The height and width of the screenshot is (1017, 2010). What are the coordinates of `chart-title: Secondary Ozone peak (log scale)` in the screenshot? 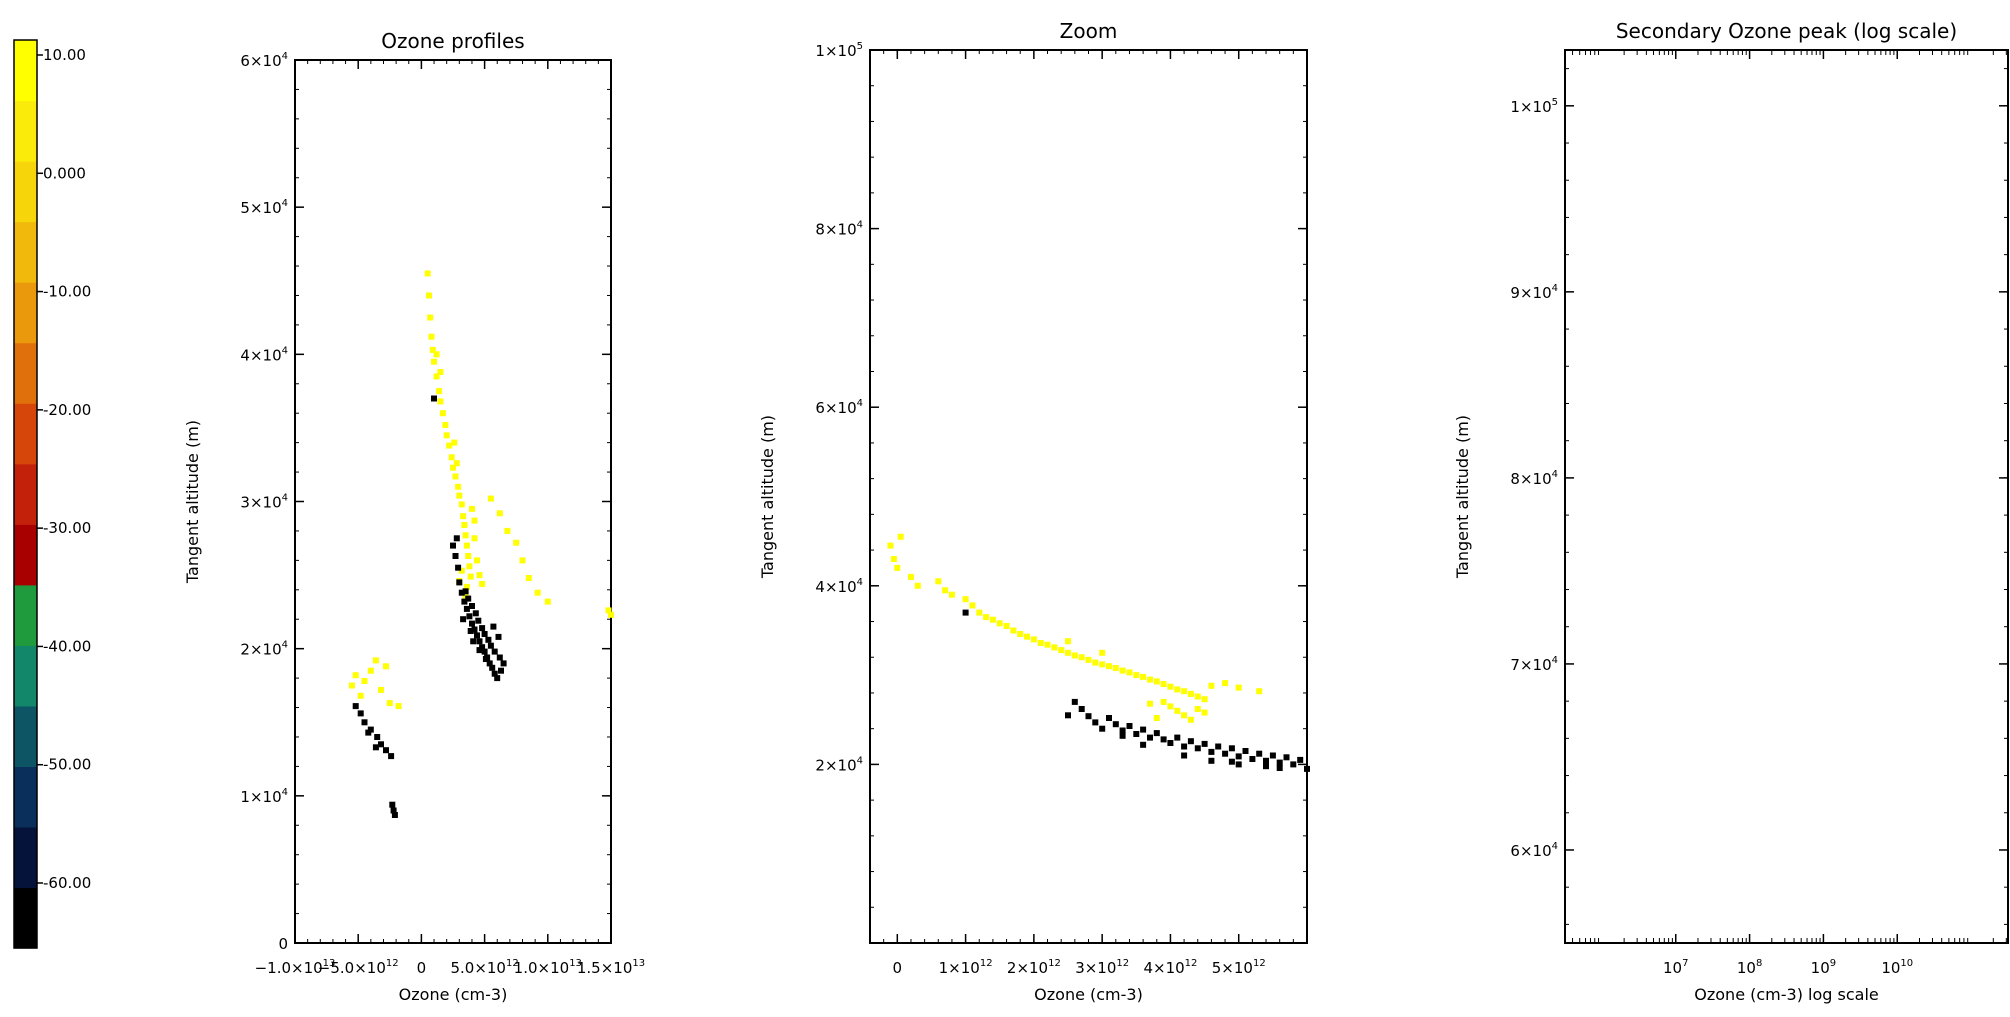 It's located at (1786, 31).